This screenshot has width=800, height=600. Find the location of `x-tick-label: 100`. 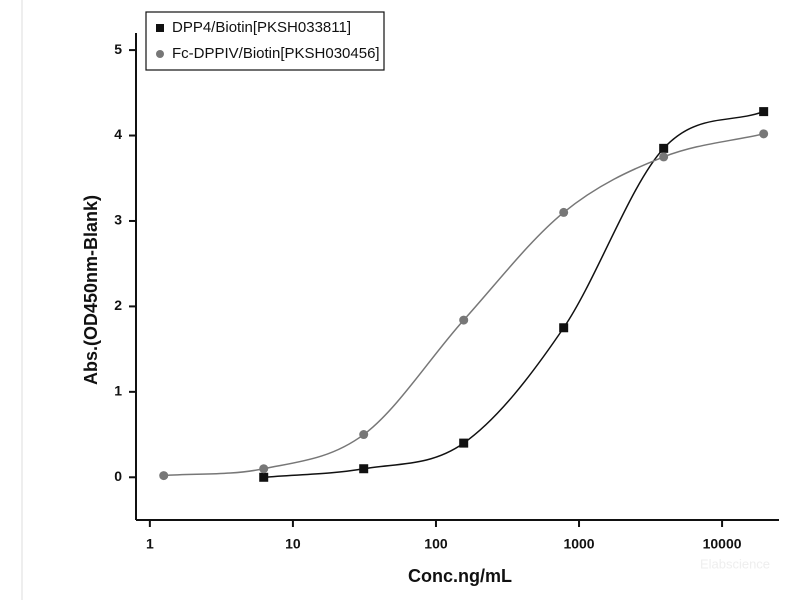

x-tick-label: 100 is located at coordinates (436, 544).